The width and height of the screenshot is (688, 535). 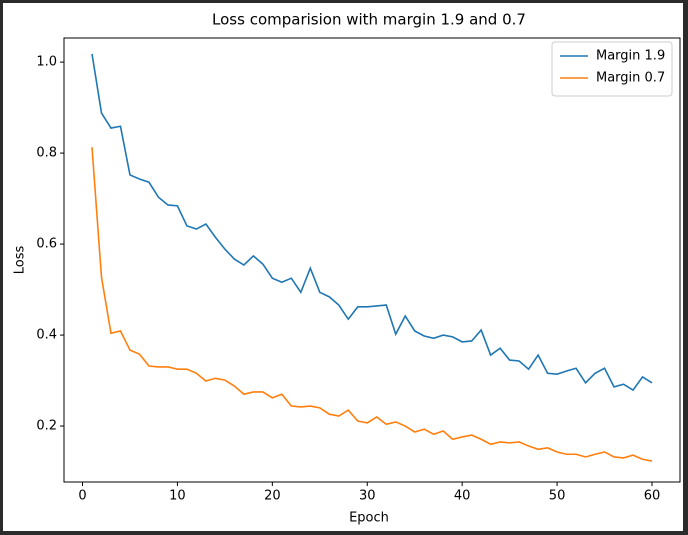 What do you see at coordinates (177, 496) in the screenshot?
I see `x-tick-label: 10` at bounding box center [177, 496].